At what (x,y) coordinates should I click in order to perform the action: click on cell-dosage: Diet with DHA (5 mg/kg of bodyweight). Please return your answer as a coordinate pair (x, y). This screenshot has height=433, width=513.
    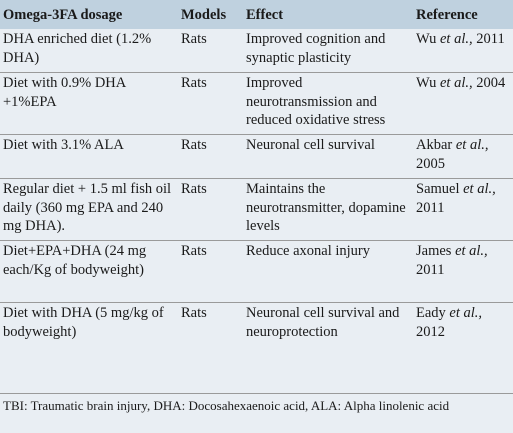
    Looking at the image, I should click on (83, 322).